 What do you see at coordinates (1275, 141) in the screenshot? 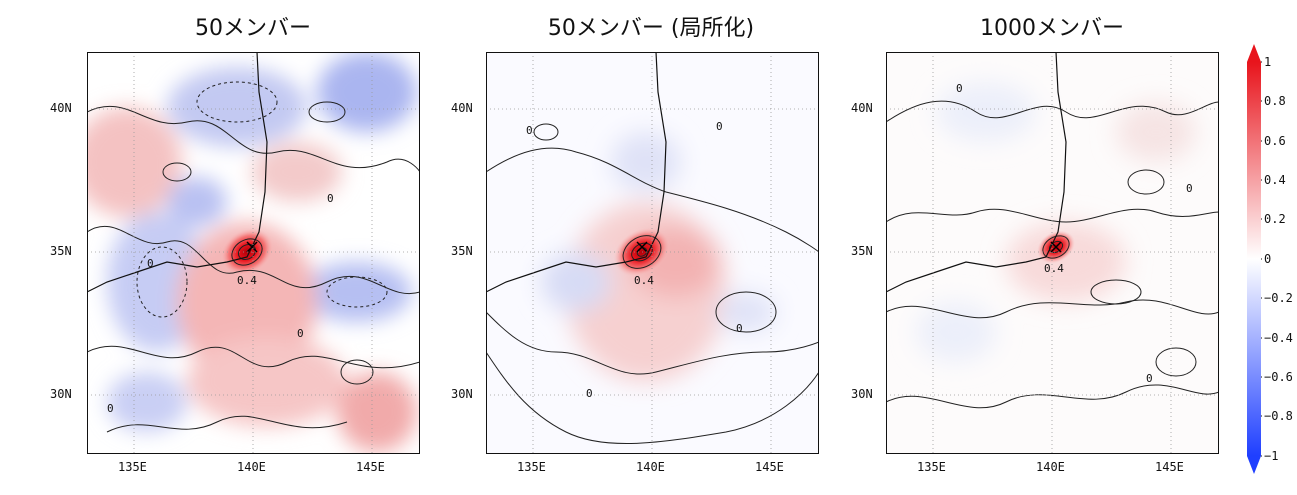
I see `colorbar-tick-label: 0.6` at bounding box center [1275, 141].